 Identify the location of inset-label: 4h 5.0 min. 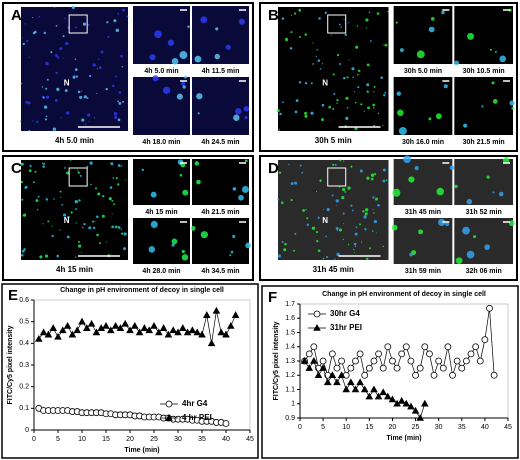
(161, 71).